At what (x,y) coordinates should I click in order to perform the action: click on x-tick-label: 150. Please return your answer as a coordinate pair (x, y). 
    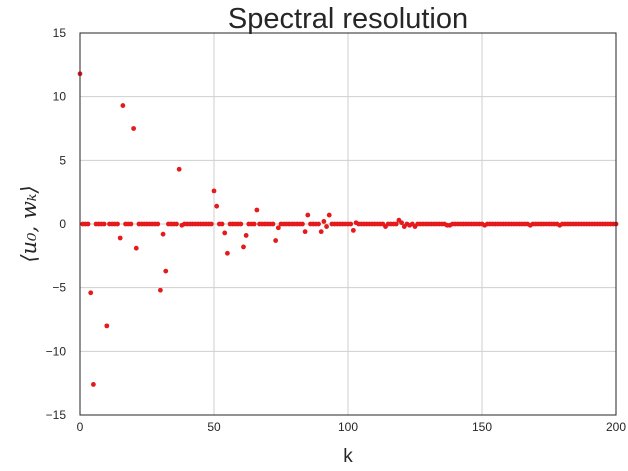
    Looking at the image, I should click on (482, 427).